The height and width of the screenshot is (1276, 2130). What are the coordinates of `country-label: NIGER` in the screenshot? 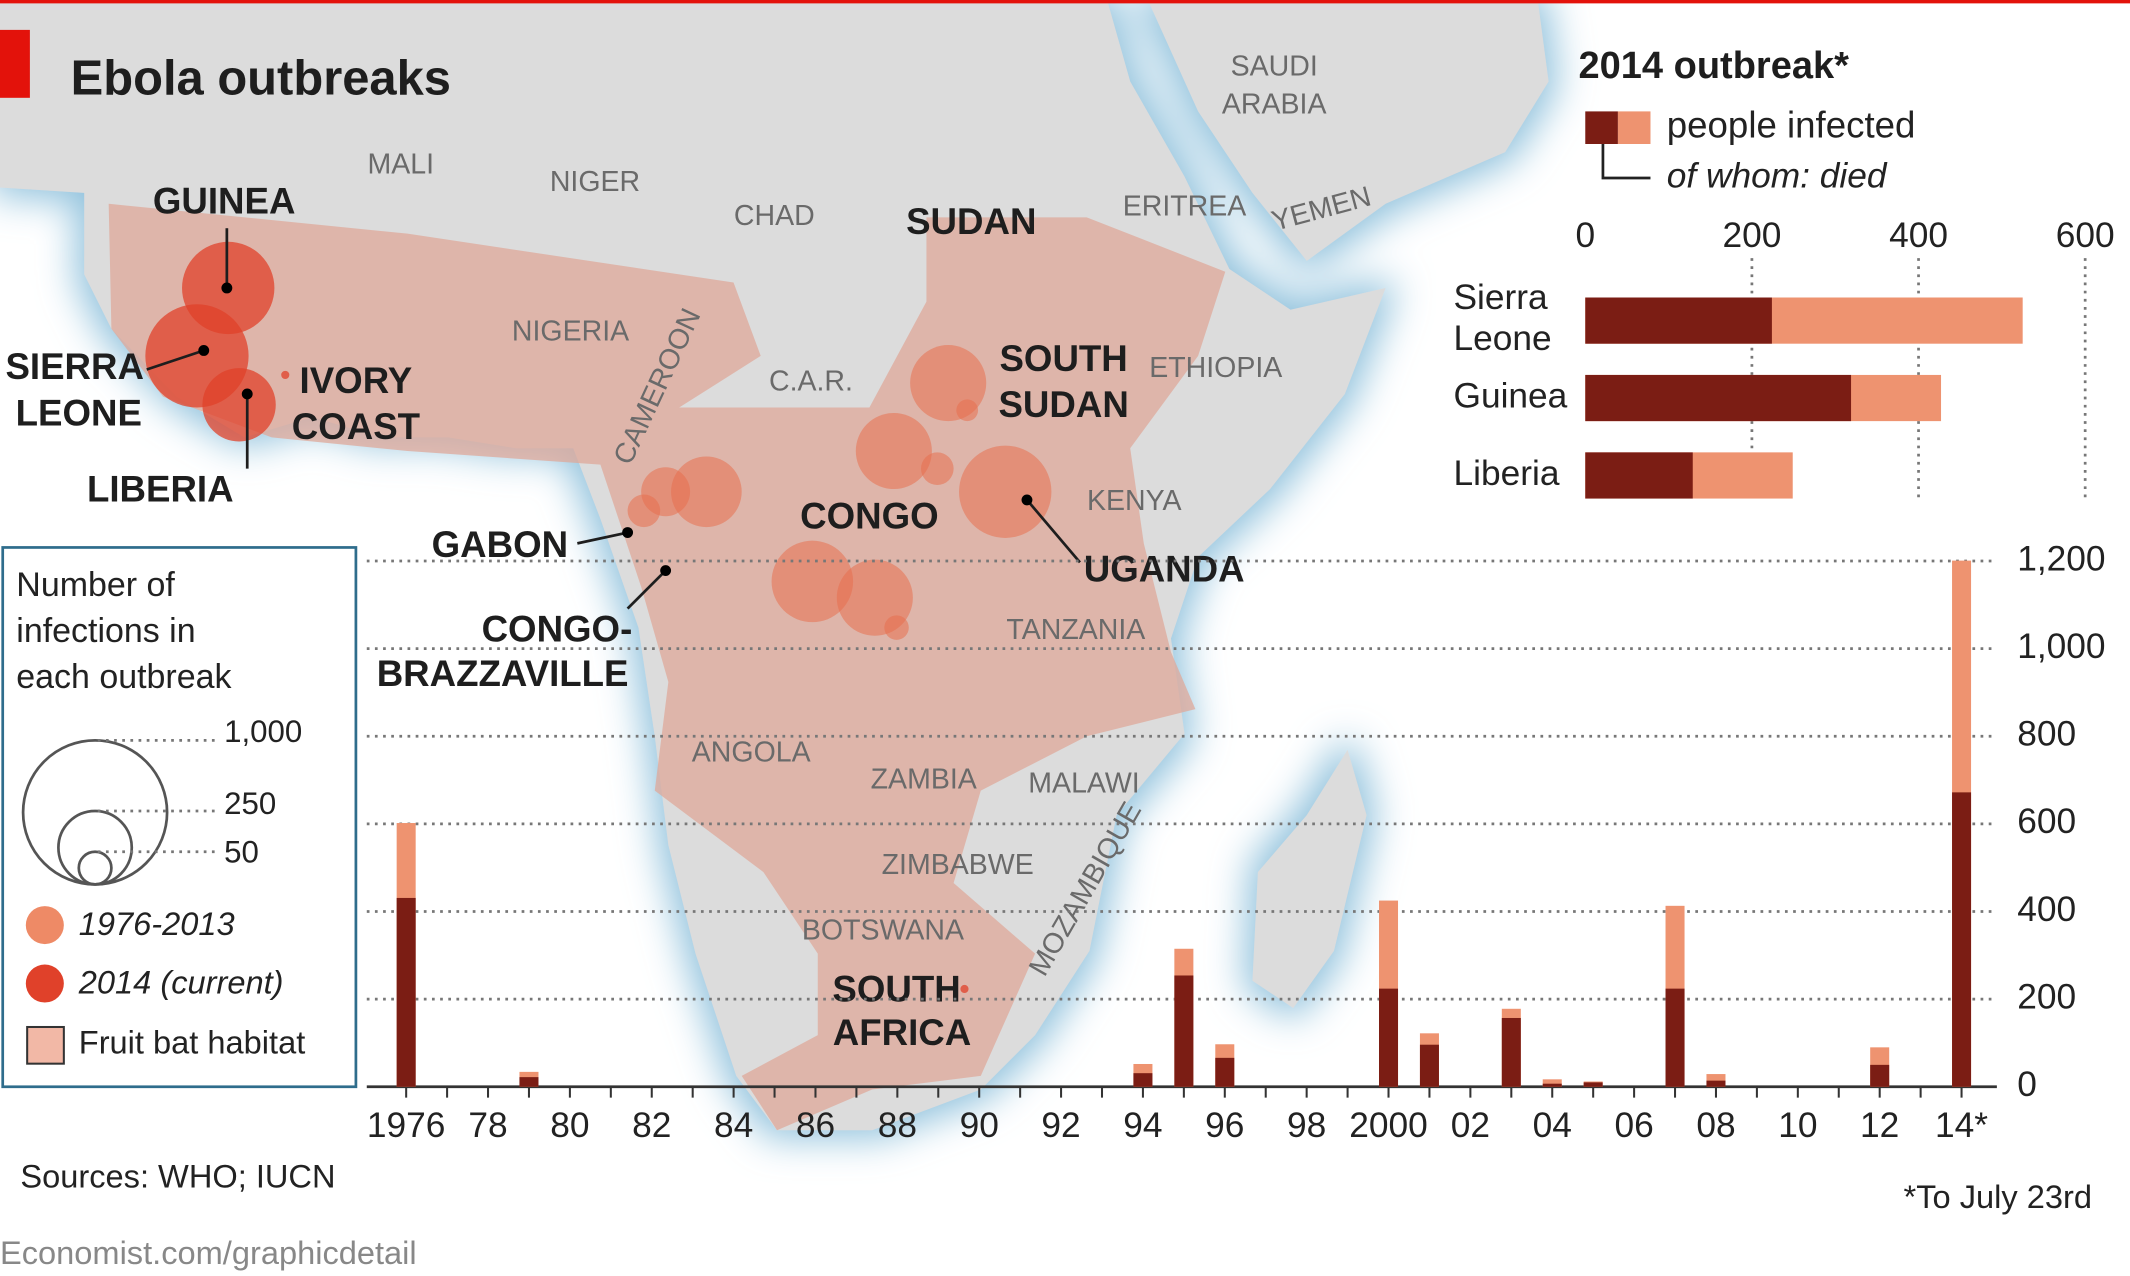 It's located at (595, 182).